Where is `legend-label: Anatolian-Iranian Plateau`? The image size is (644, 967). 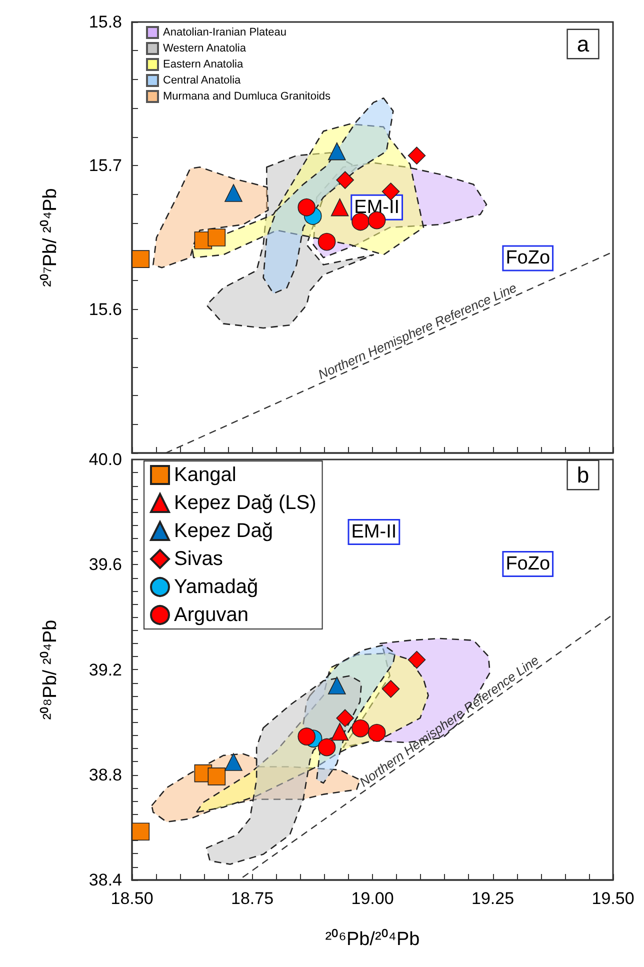 legend-label: Anatolian-Iranian Plateau is located at coordinates (225, 32).